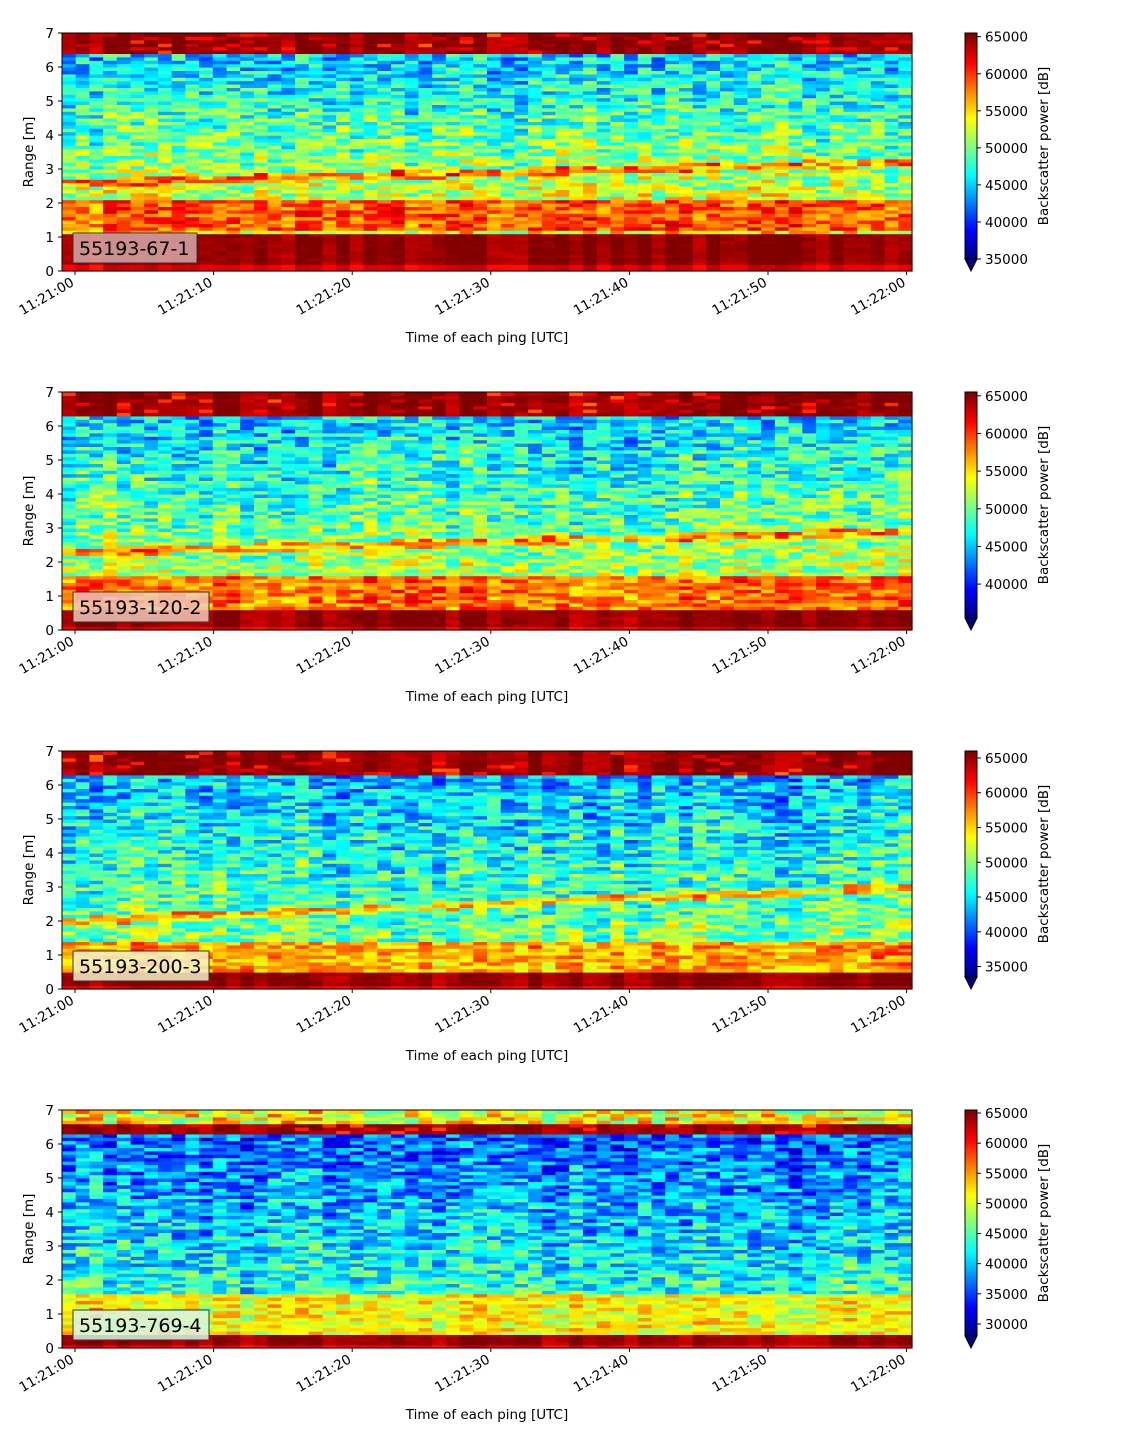  I want to click on x-tick-label: 11:21:40, so click(601, 297).